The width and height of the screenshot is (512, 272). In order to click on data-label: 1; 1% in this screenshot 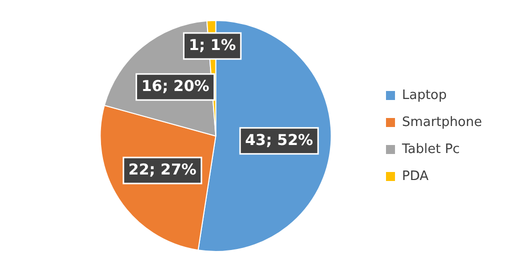, I will do `click(212, 45)`.